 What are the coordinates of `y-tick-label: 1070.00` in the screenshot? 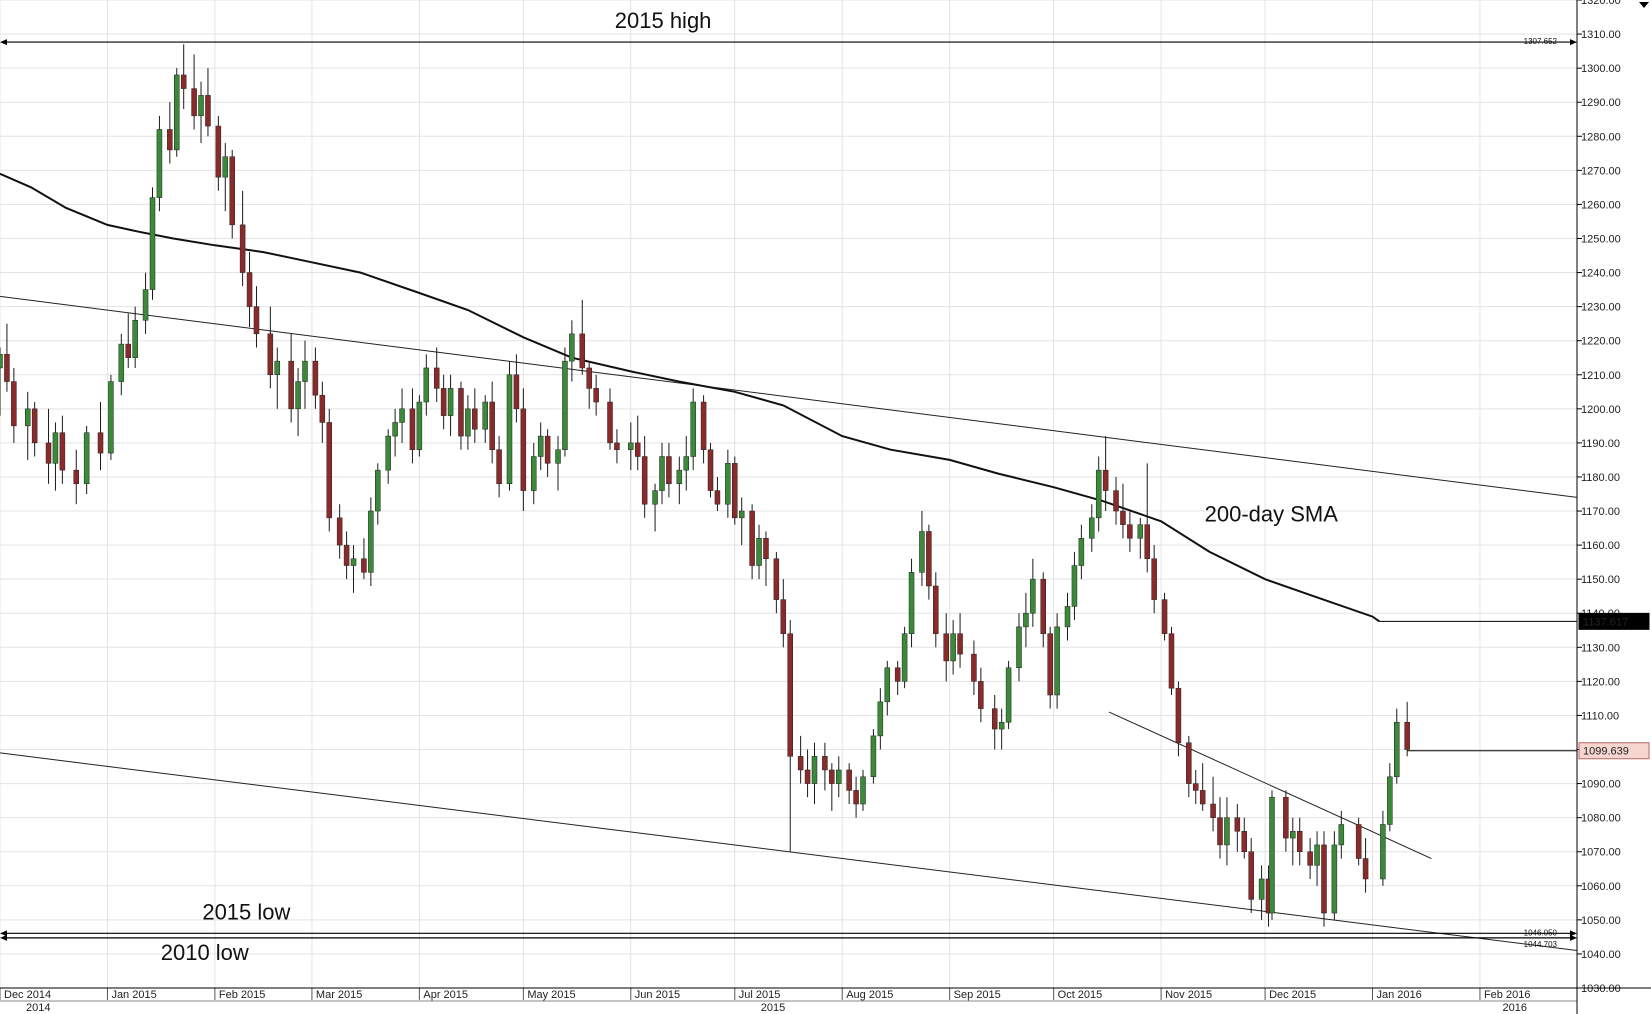 It's located at (1601, 853).